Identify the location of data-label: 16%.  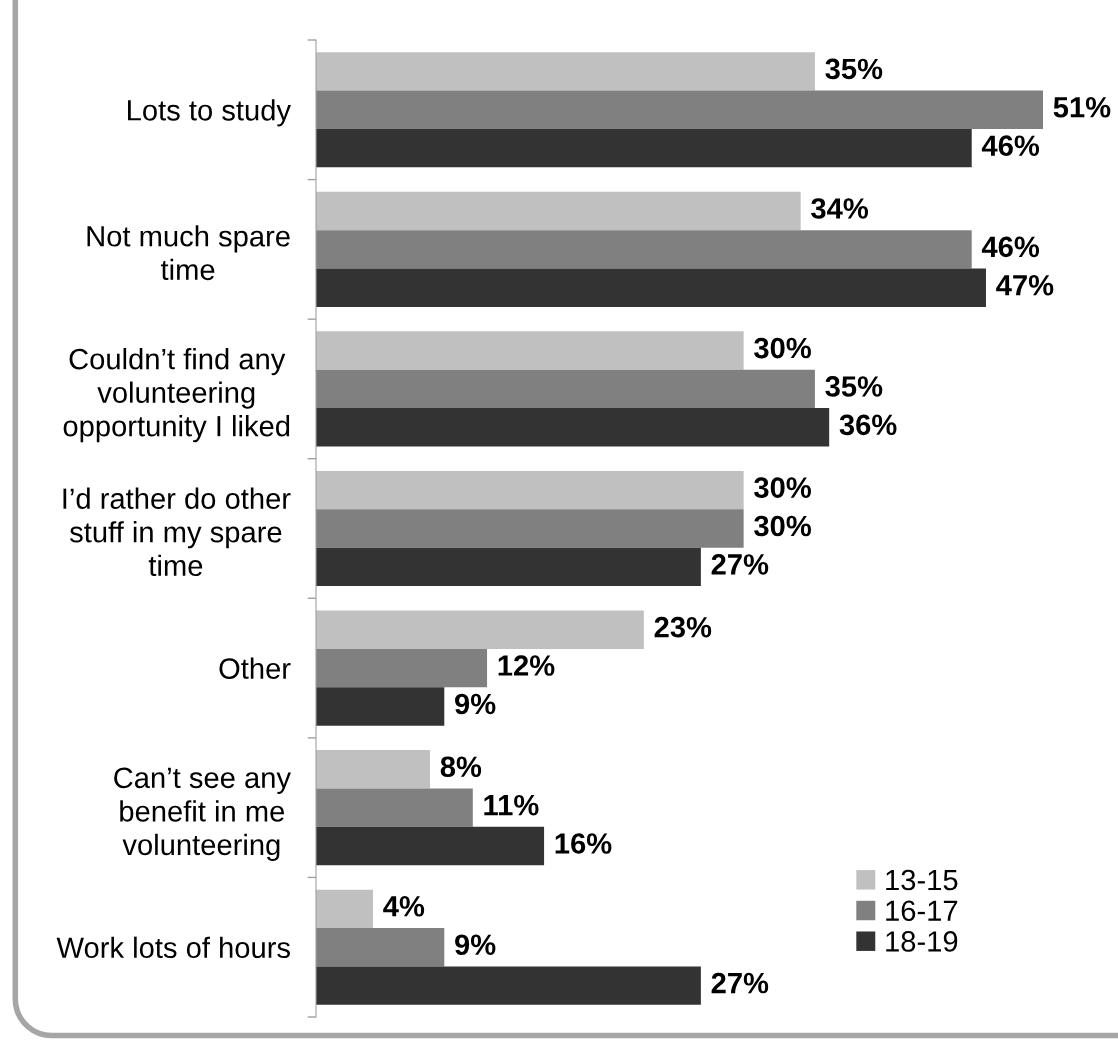
(583, 843).